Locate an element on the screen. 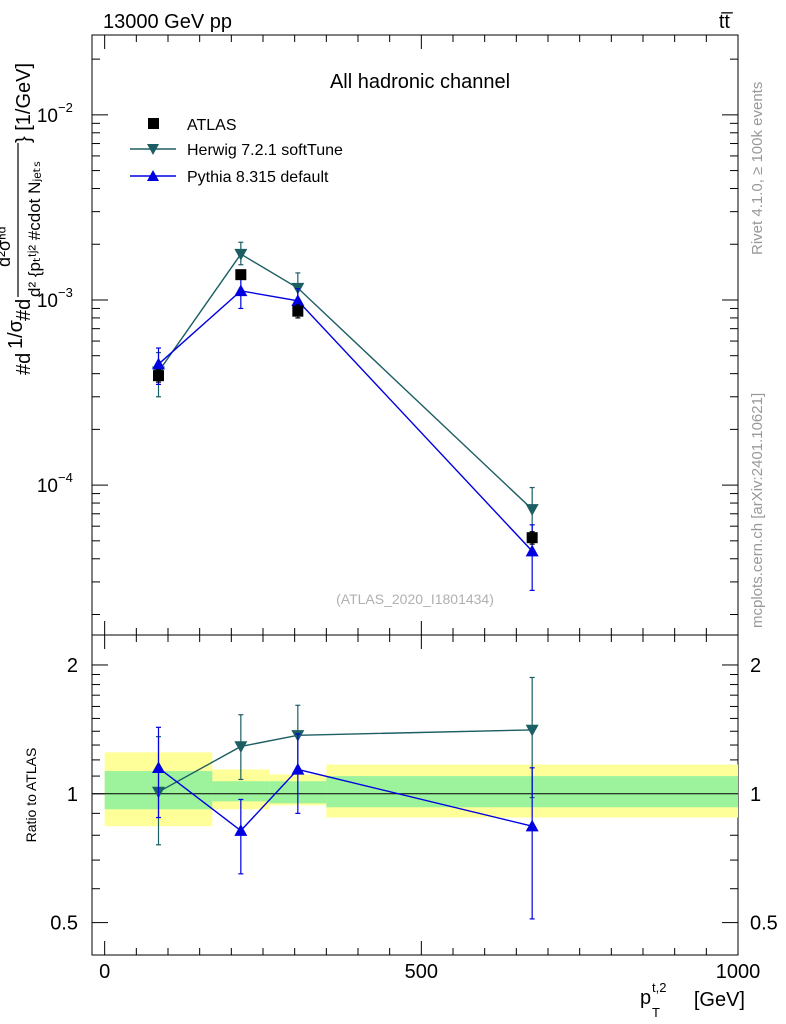 The width and height of the screenshot is (786, 1024). pythia-ratio-line is located at coordinates (345, 799).